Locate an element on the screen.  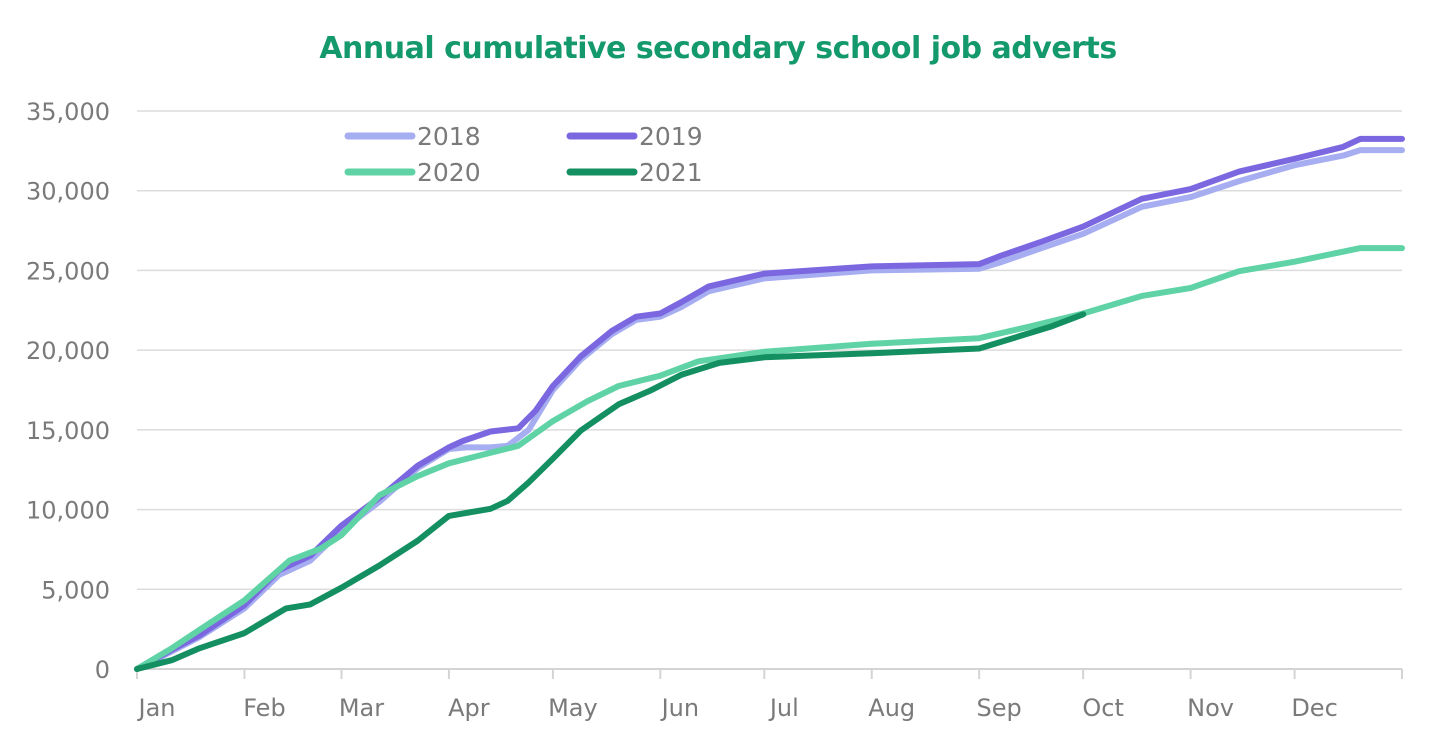
x-tick-label: Feb is located at coordinates (264, 708).